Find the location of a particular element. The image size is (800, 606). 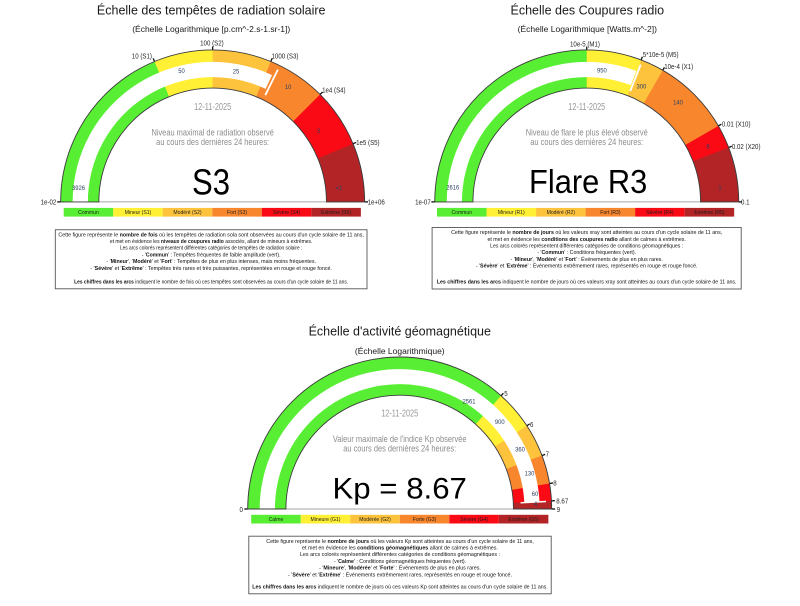

svg-text: Fort (R3) is located at coordinates (610, 213).